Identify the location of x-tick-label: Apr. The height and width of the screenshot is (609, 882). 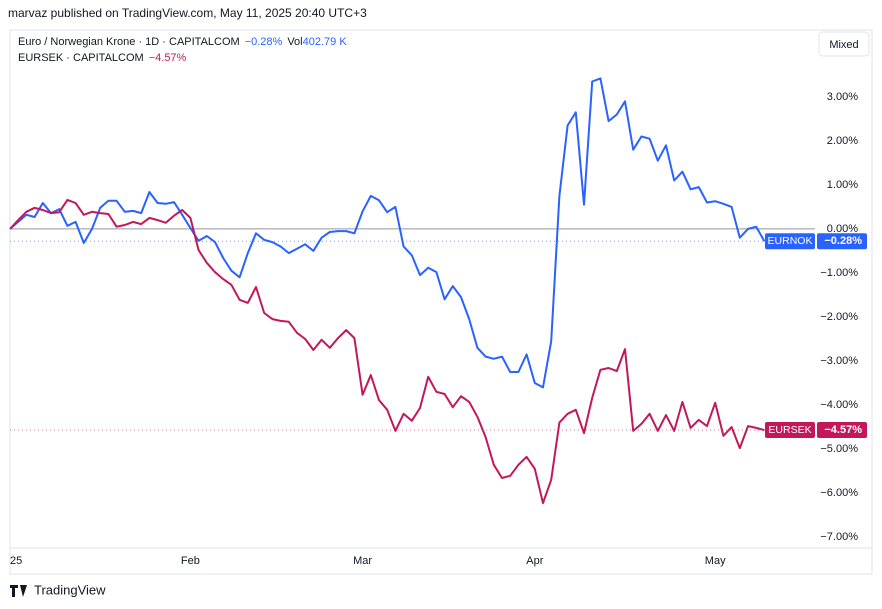
(534, 561).